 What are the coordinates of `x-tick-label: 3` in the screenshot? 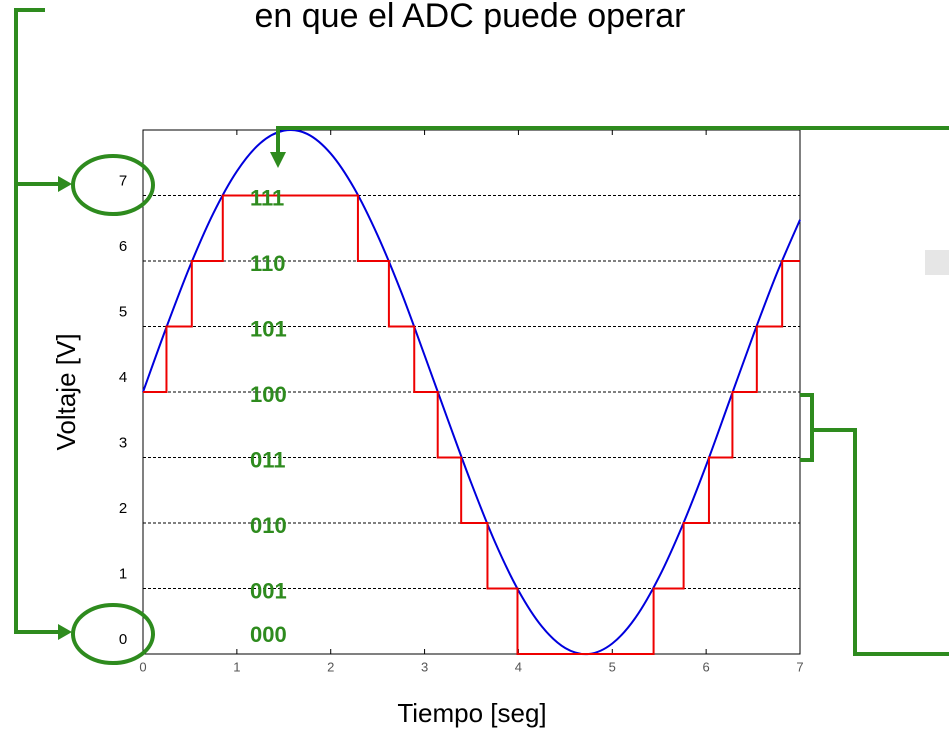 It's located at (424, 666).